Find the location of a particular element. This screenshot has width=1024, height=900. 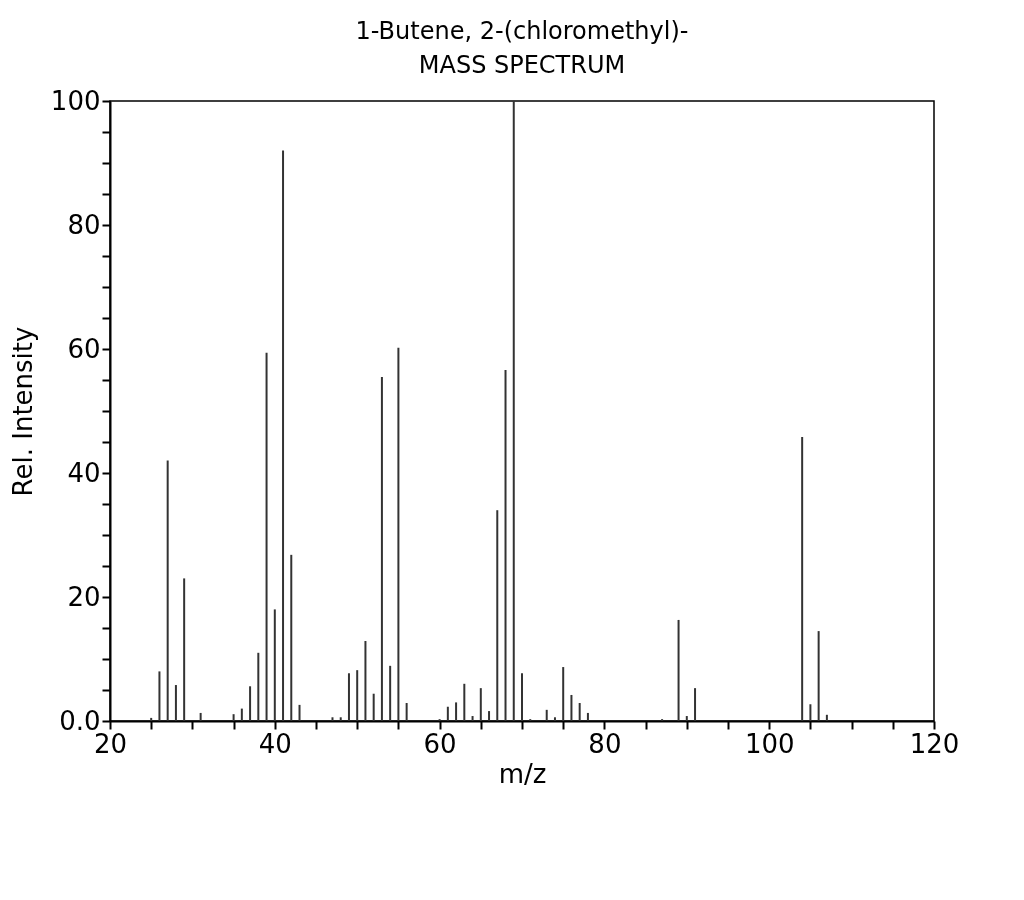

y-axis-title: Rel. Intensity is located at coordinates (22, 411).